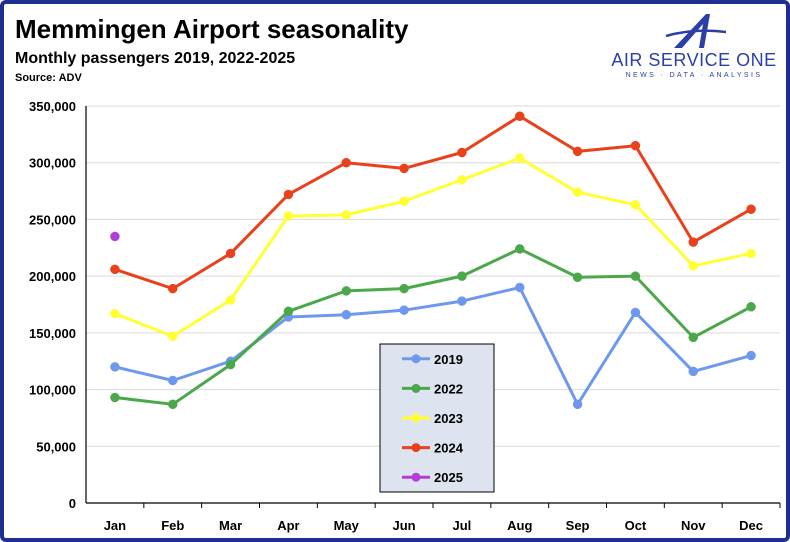 This screenshot has width=790, height=542. I want to click on y-tick-label: 150,000, so click(52, 333).